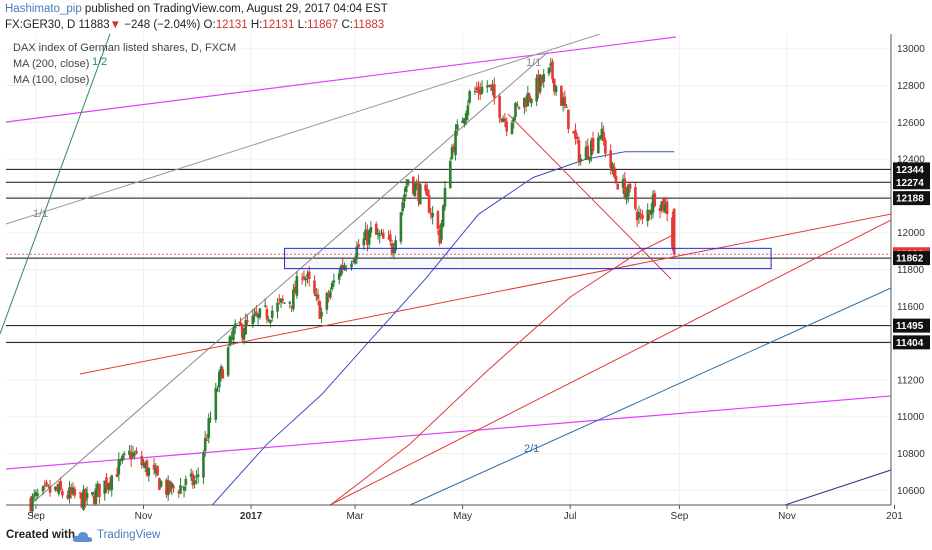  I want to click on legend-ma100: MA (100, close), so click(51, 80).